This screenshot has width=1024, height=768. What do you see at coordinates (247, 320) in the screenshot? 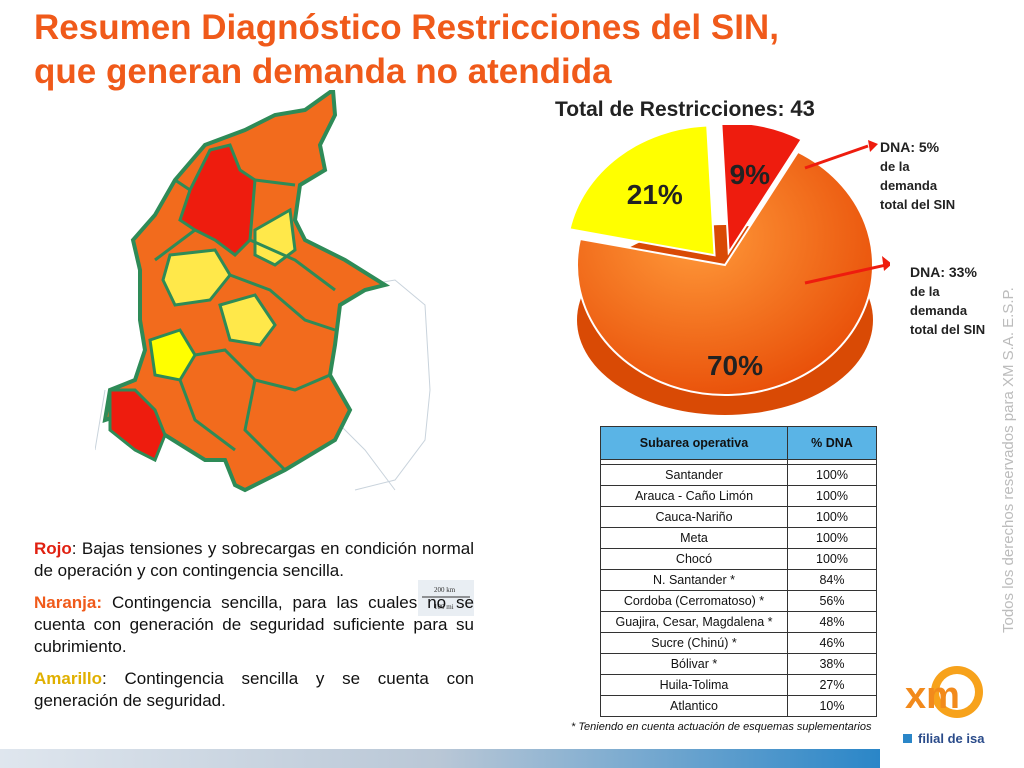
I see `map-region-yellow-mid` at bounding box center [247, 320].